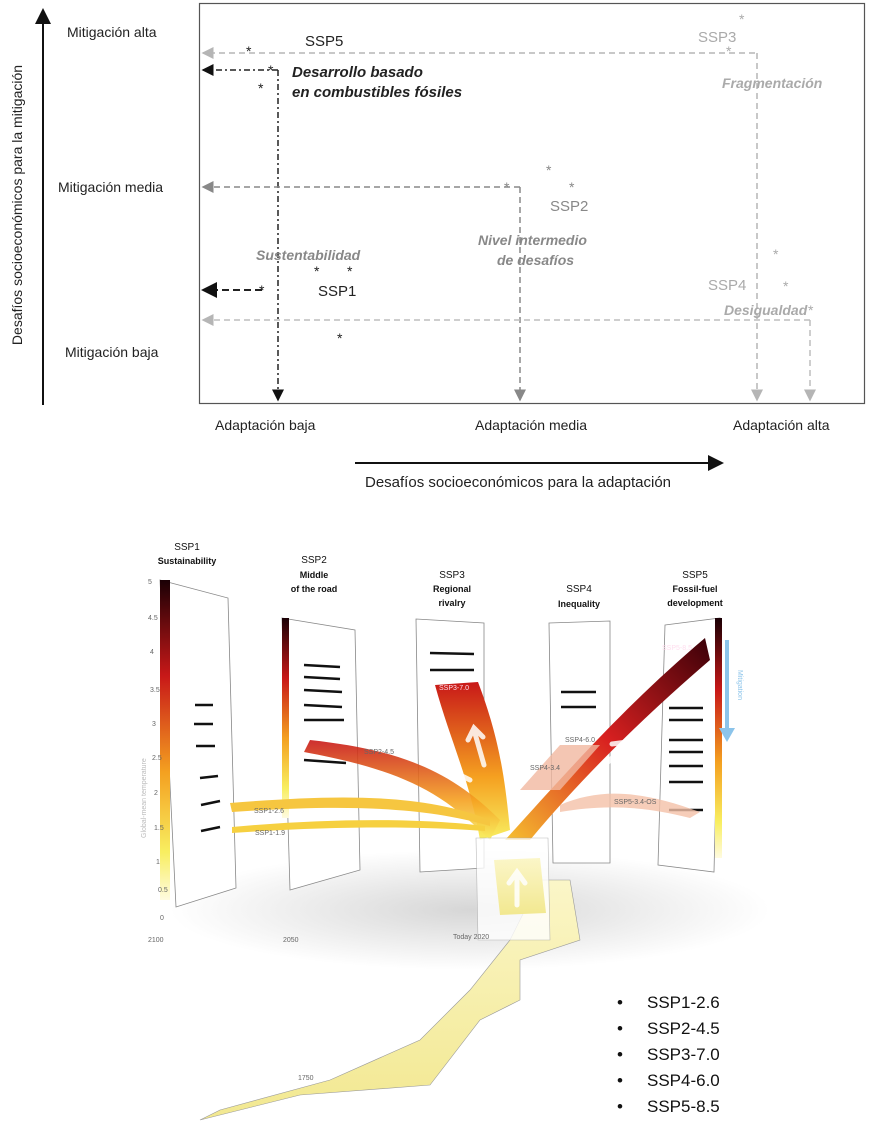 This screenshot has height=1141, width=876. What do you see at coordinates (198, 743) in the screenshot?
I see `panel-ssp1` at bounding box center [198, 743].